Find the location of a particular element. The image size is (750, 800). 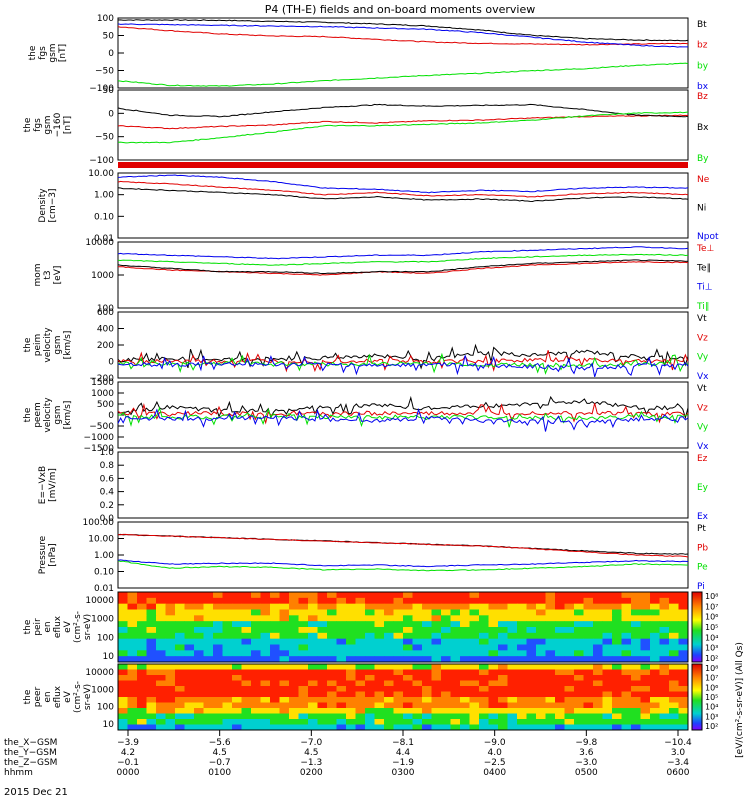

ylabel-line: the is located at coordinates (28, 124).